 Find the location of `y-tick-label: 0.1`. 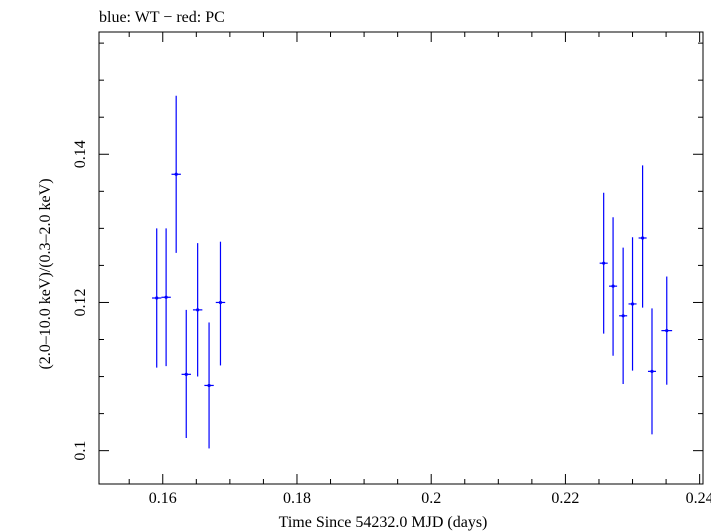

y-tick-label: 0.1 is located at coordinates (80, 451).